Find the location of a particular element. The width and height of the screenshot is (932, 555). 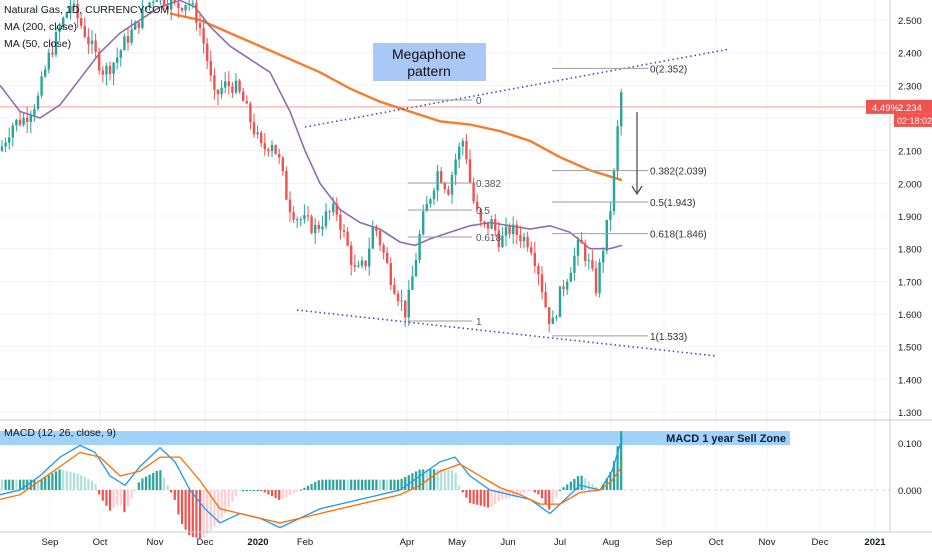

fib-level-label: 1(1.533) is located at coordinates (668, 337).